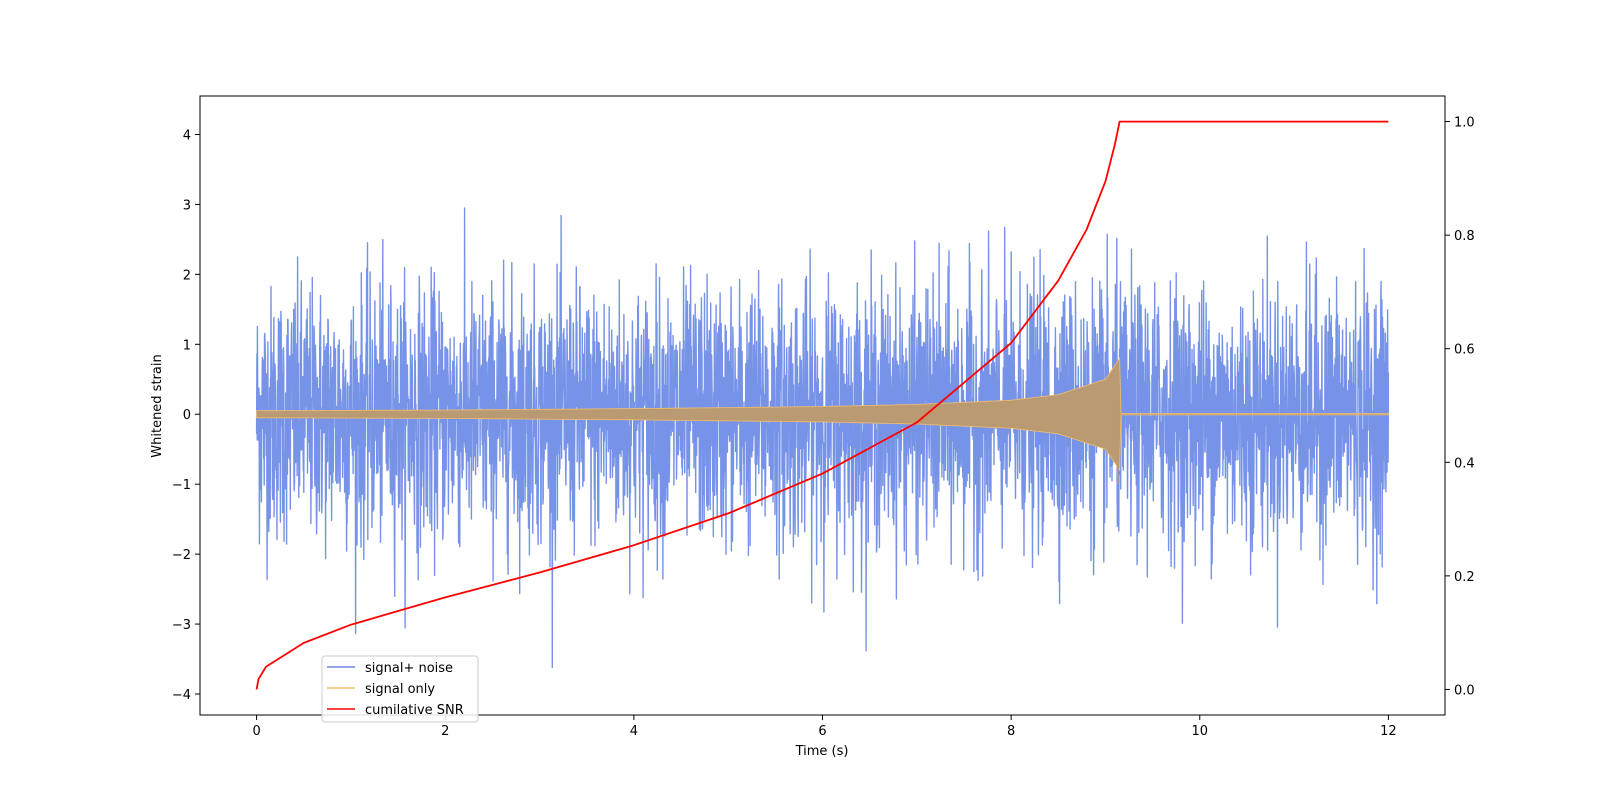 This screenshot has width=1600, height=800. I want to click on signal-only-series, so click(822, 421).